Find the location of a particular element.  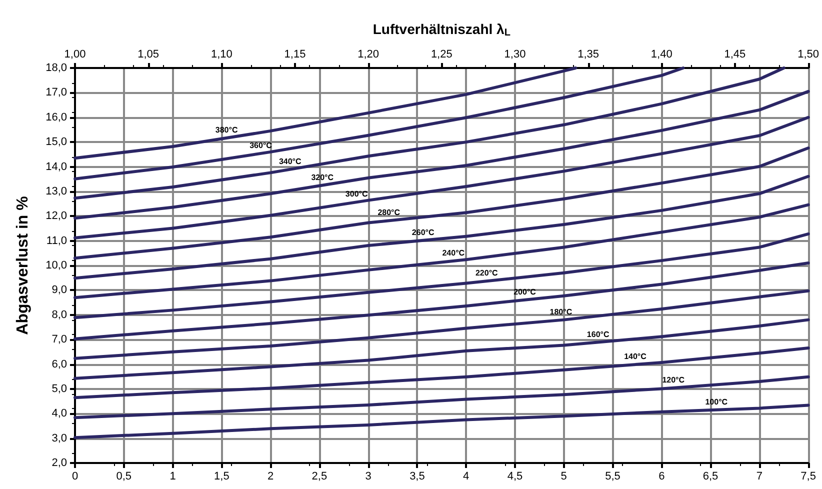

x-tick-label: 7 is located at coordinates (759, 476).